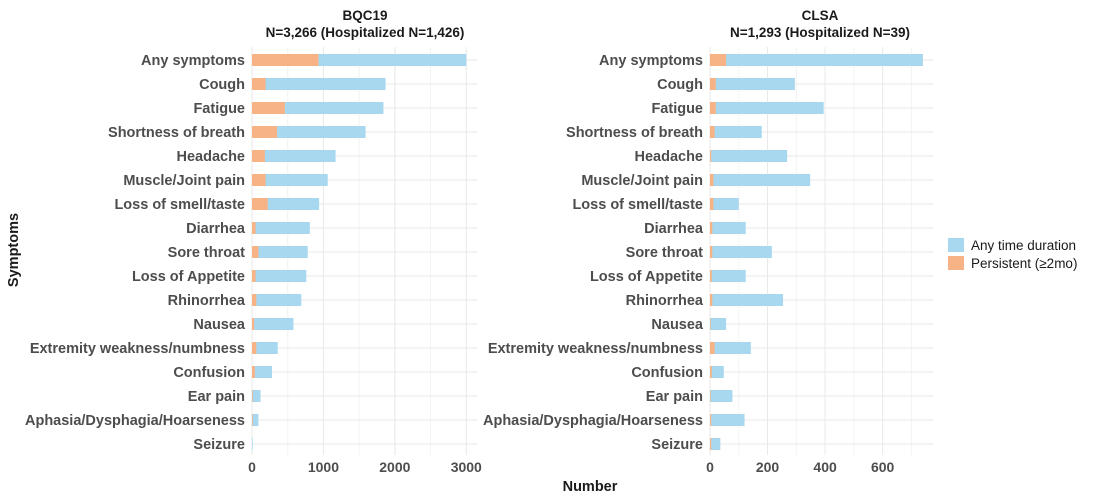 This screenshot has width=1100, height=500. I want to click on panel-title-line2: N=1,293 (Hospitalized N=39), so click(820, 32).